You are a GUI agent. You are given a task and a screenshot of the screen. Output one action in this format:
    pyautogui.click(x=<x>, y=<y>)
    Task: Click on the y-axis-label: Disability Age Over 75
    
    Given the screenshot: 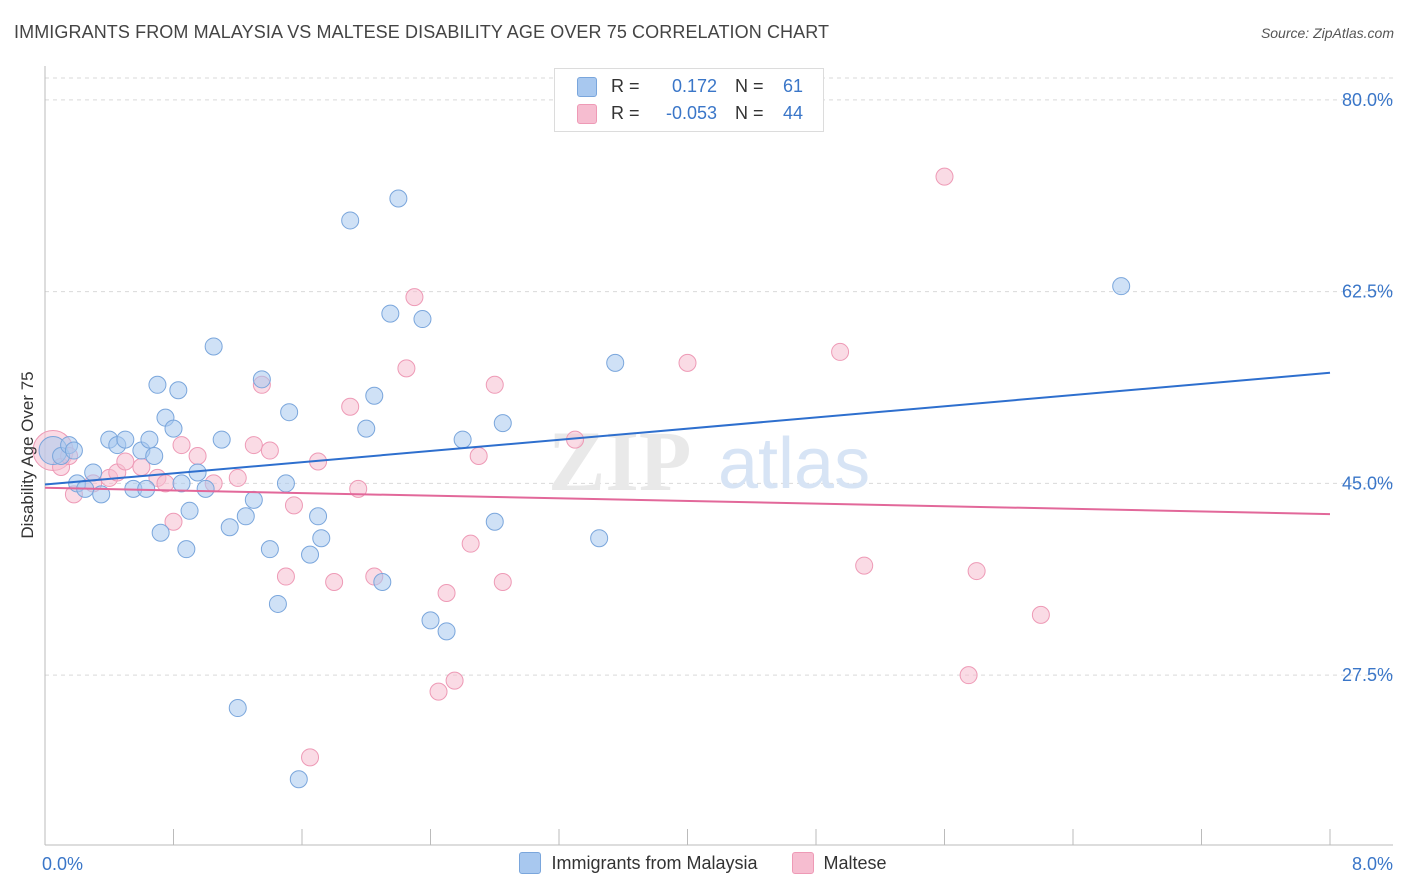 What is the action you would take?
    pyautogui.click(x=27, y=454)
    